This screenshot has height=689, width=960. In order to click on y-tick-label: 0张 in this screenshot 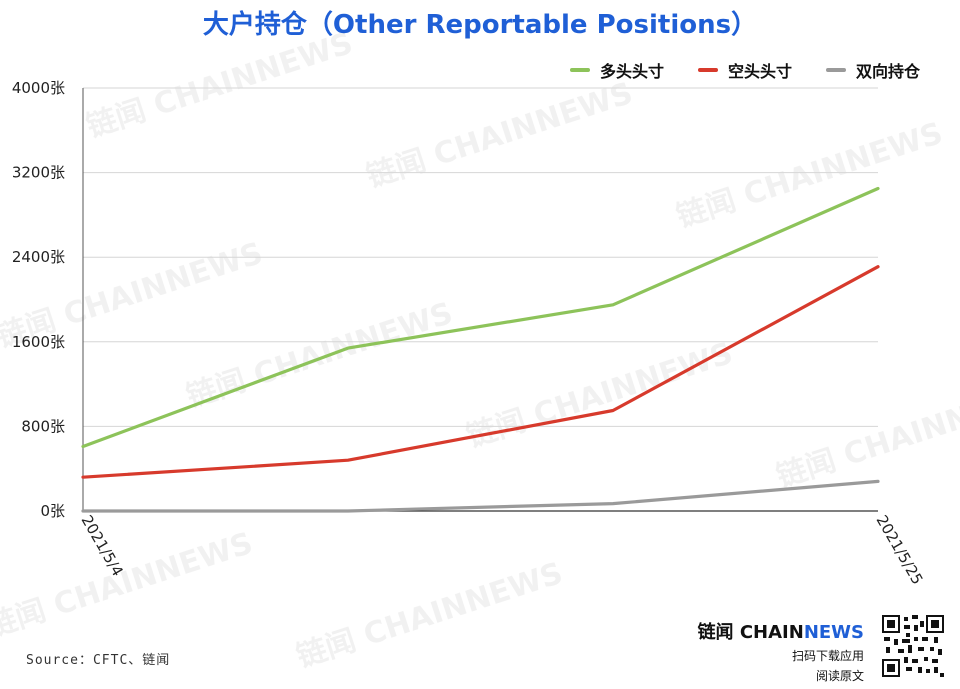, I will do `click(52, 511)`.